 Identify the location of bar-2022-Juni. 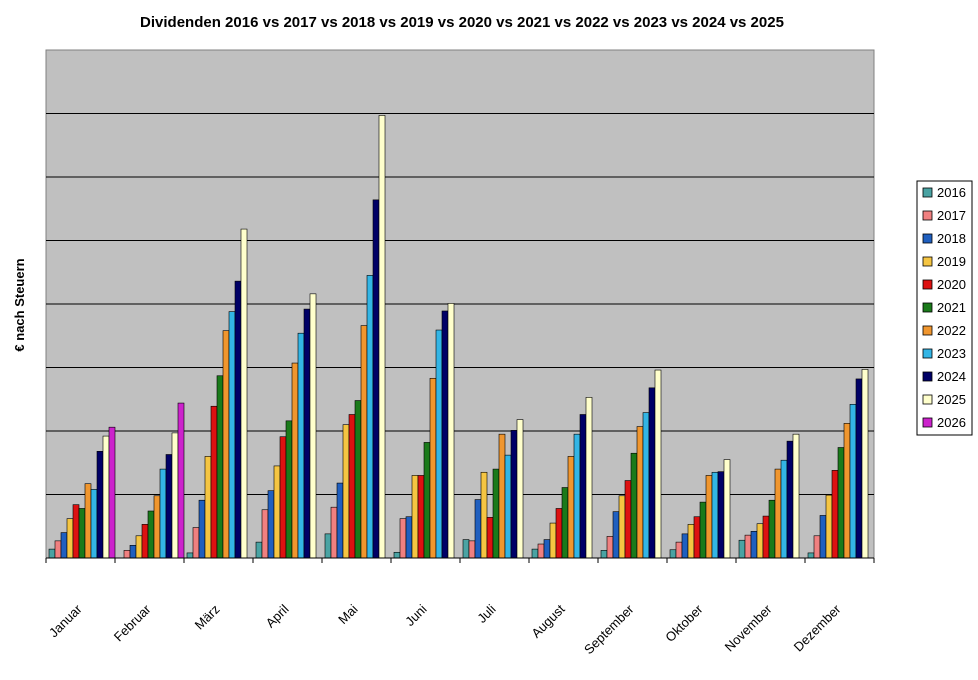
(433, 468).